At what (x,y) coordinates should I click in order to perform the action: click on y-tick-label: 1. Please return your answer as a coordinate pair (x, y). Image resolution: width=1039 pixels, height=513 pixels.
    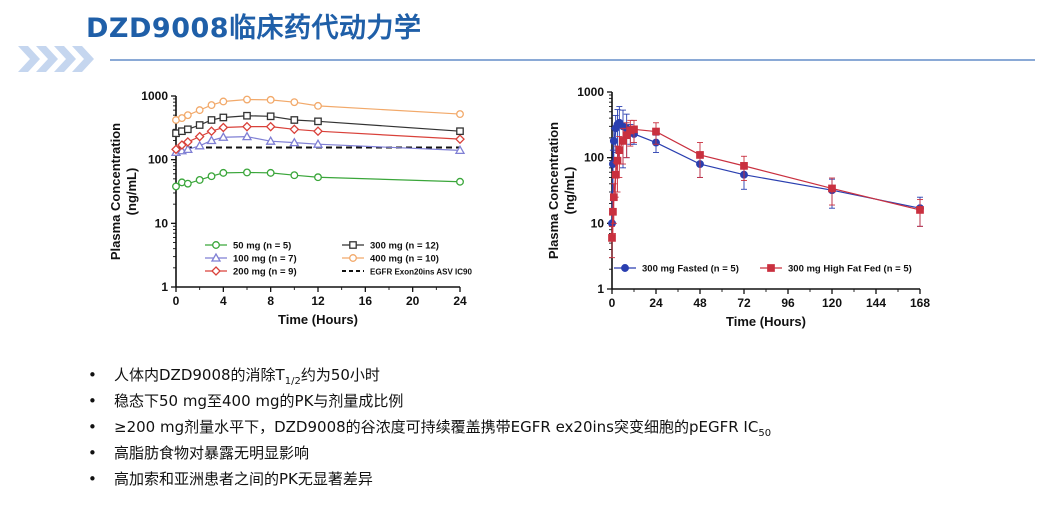
    Looking at the image, I should click on (600, 289).